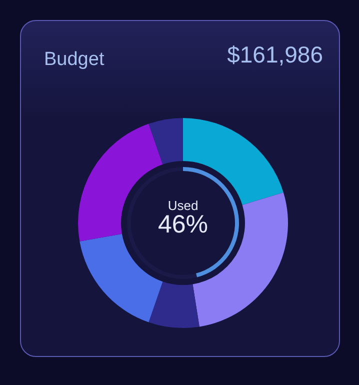 Image resolution: width=359 pixels, height=385 pixels. Describe the element at coordinates (183, 205) in the screenshot. I see `text: Used` at that location.